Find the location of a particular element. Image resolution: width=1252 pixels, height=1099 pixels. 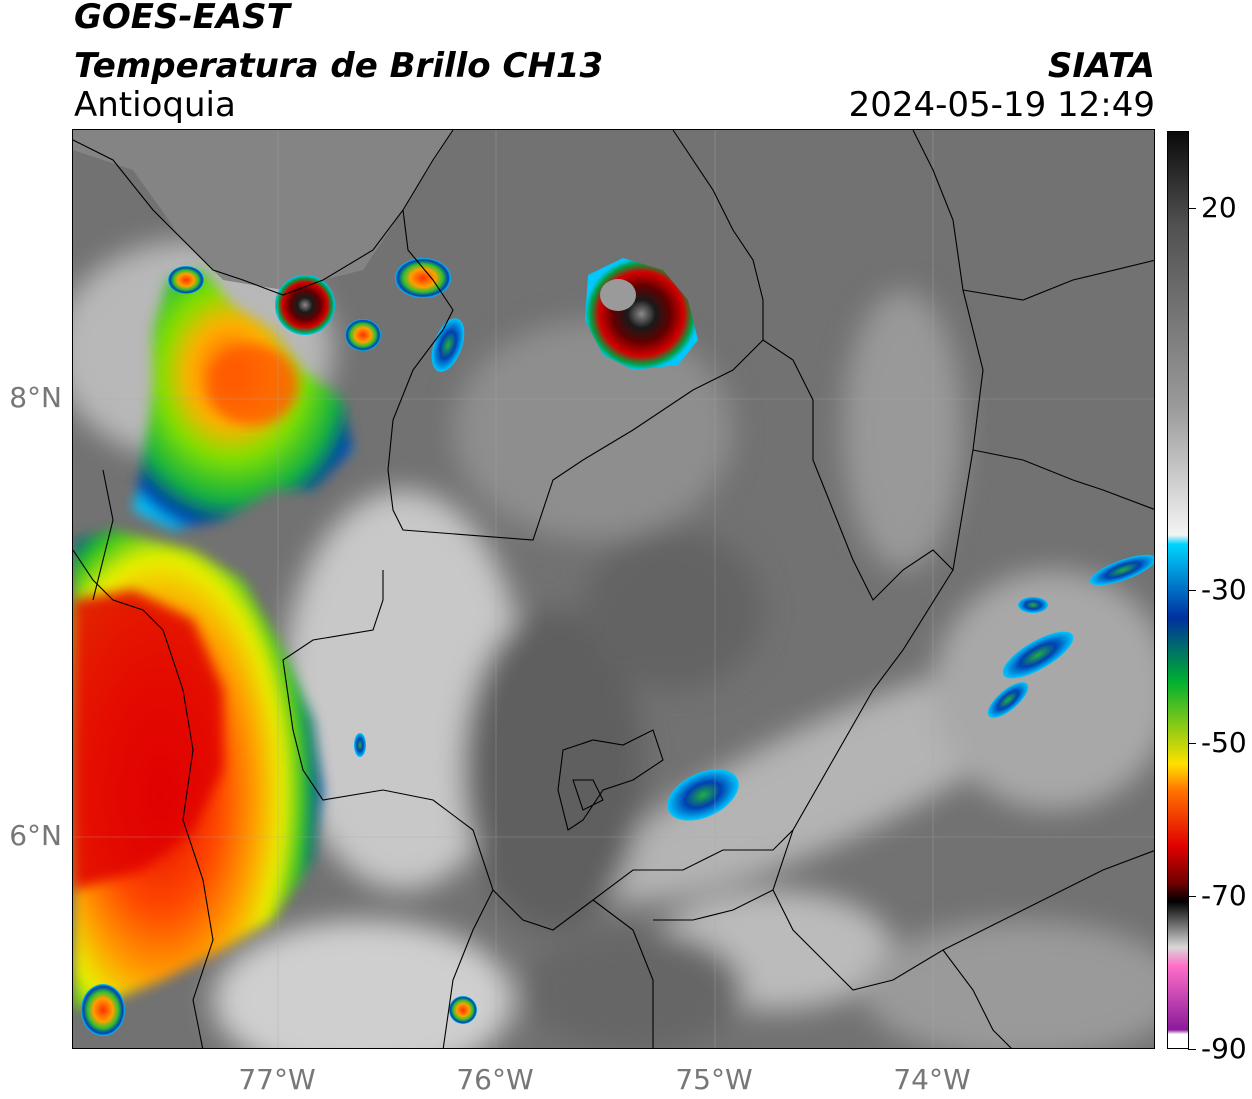

product-title: Temperatura de Brillo CH13 is located at coordinates (339, 66).